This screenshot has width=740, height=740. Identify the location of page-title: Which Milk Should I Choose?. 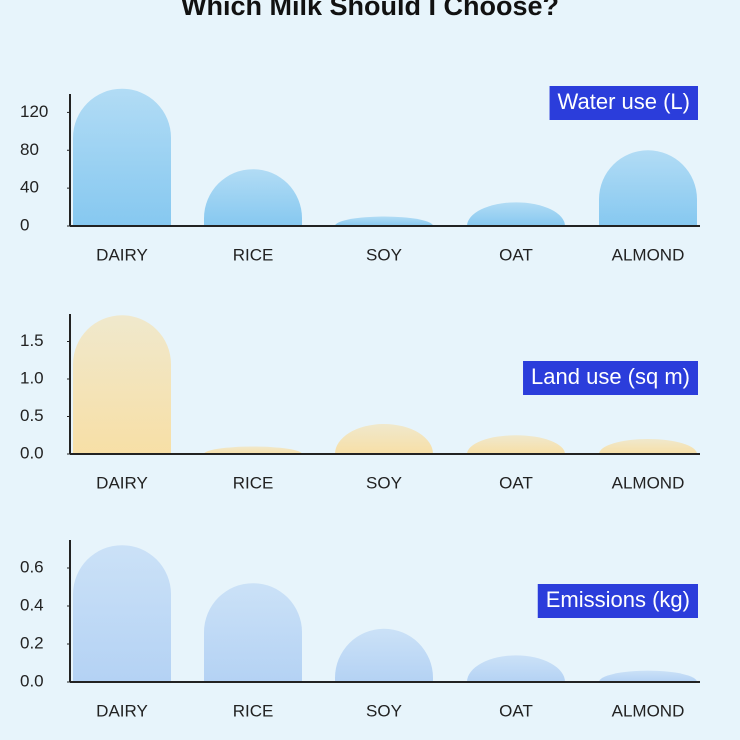
(370, 10).